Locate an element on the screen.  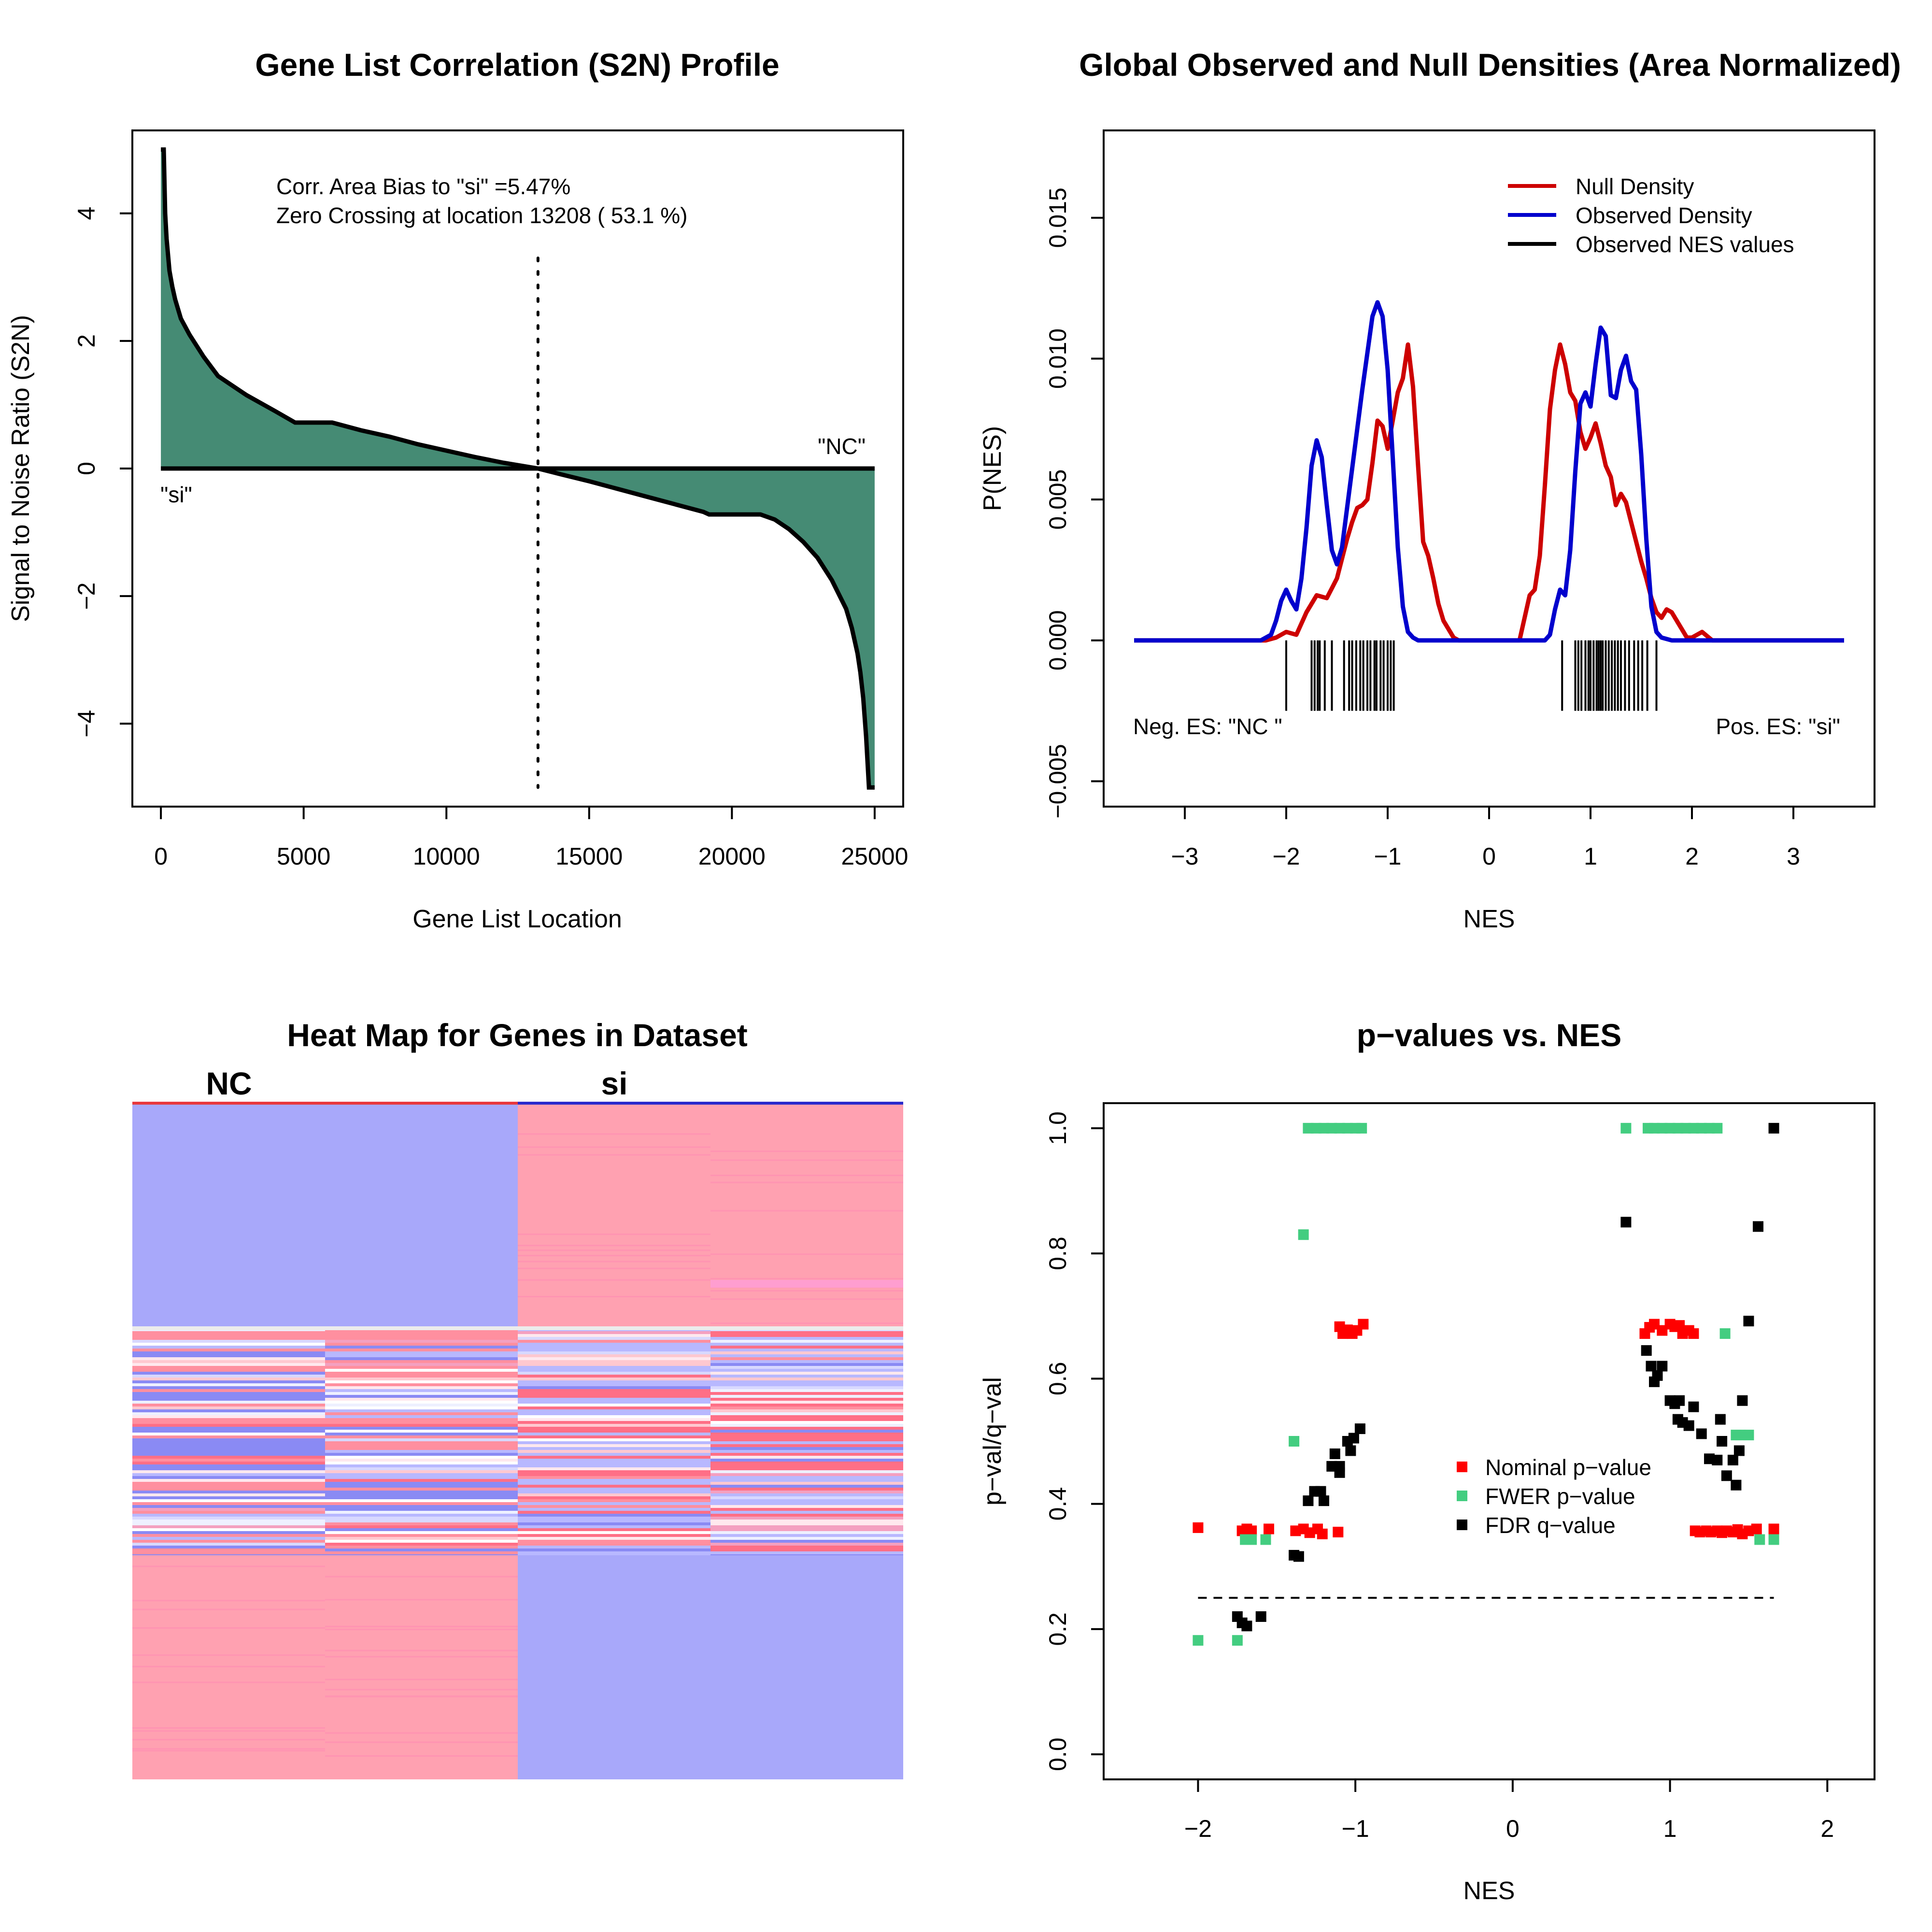
density-x-tick-label: 0 is located at coordinates (1489, 856).